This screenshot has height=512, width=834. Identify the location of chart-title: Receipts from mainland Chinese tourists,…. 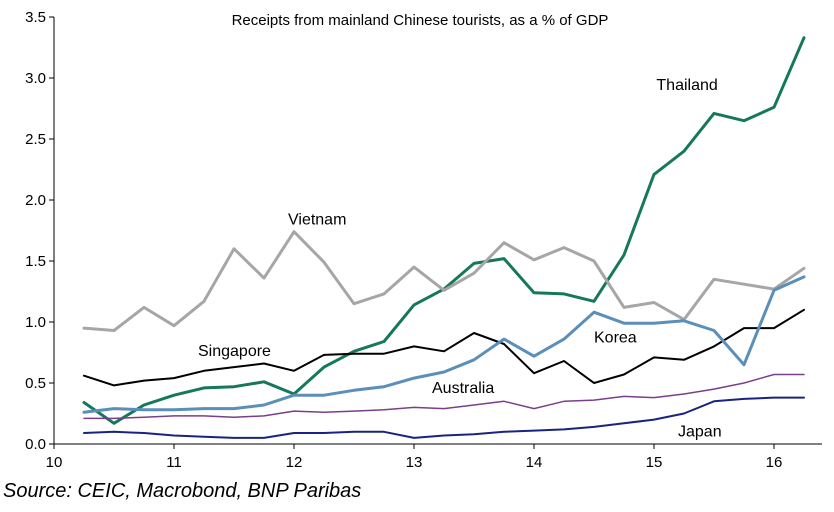
(420, 20).